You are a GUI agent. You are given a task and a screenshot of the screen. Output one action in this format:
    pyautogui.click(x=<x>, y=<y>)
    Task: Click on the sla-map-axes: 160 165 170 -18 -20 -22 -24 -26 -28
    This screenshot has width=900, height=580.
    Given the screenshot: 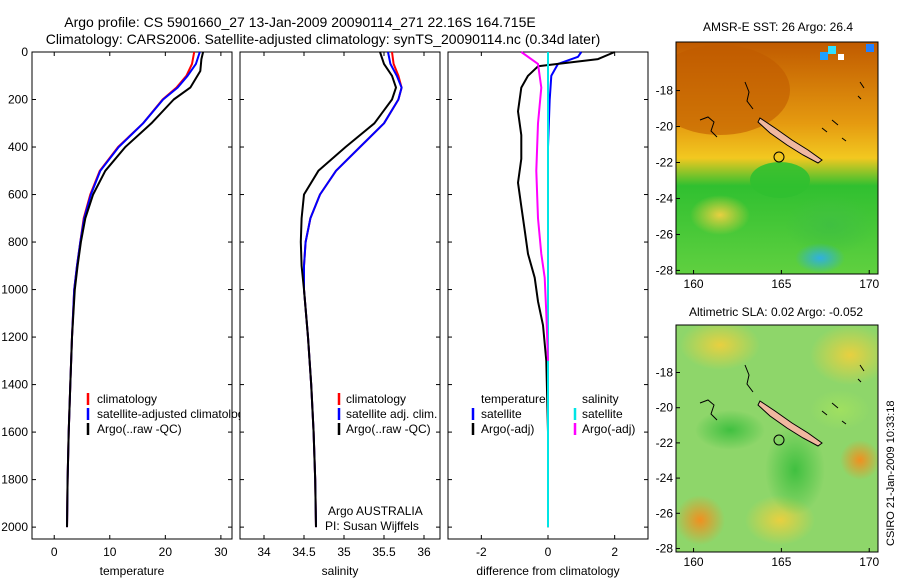 What is the action you would take?
    pyautogui.click(x=768, y=467)
    